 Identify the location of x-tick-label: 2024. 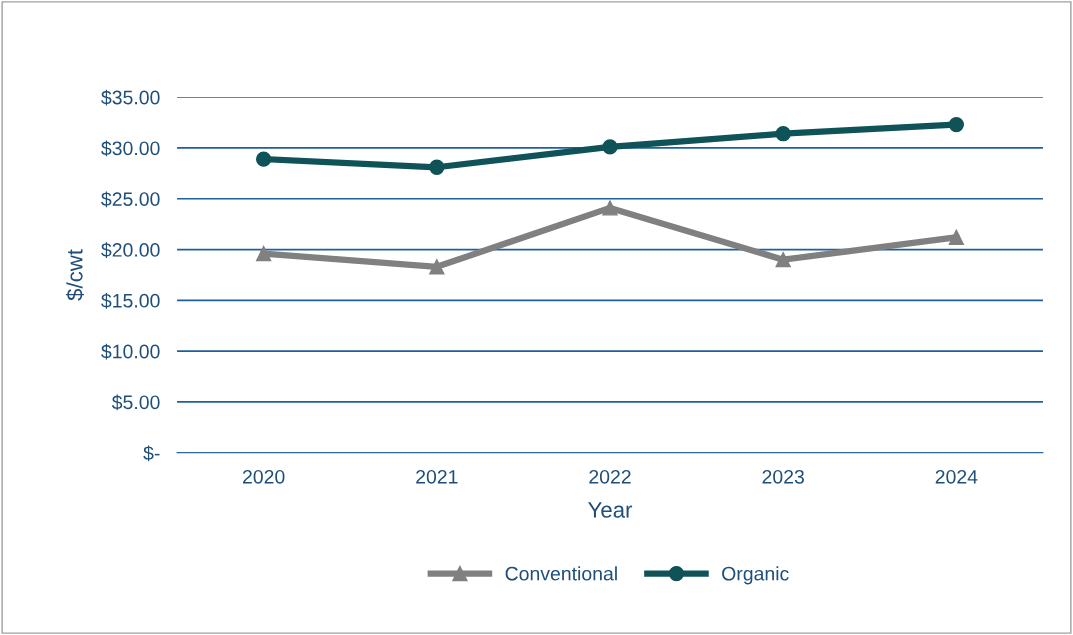
(956, 476).